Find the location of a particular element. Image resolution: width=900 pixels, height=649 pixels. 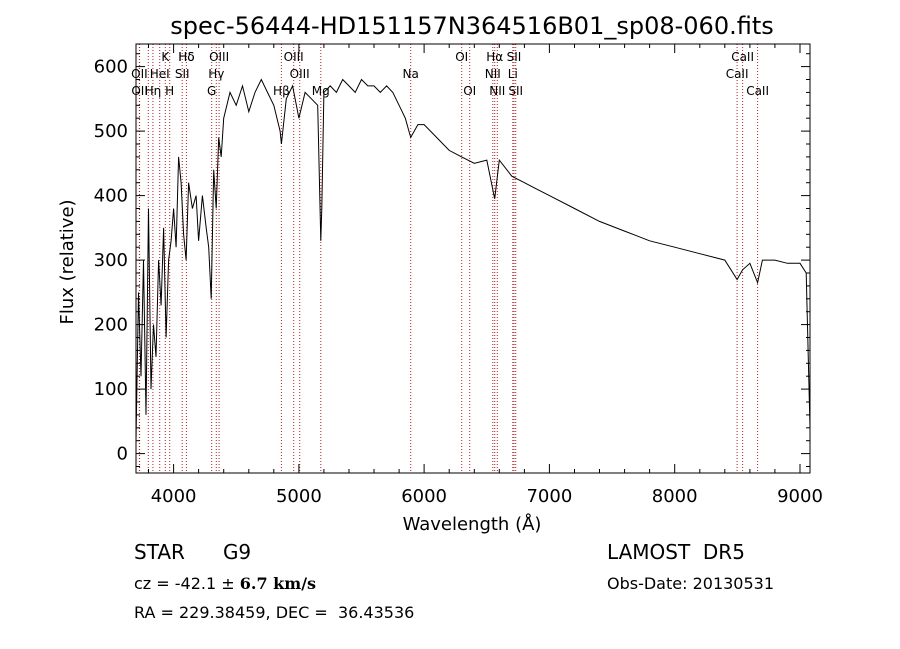

cz-label: cz = is located at coordinates (154, 583).